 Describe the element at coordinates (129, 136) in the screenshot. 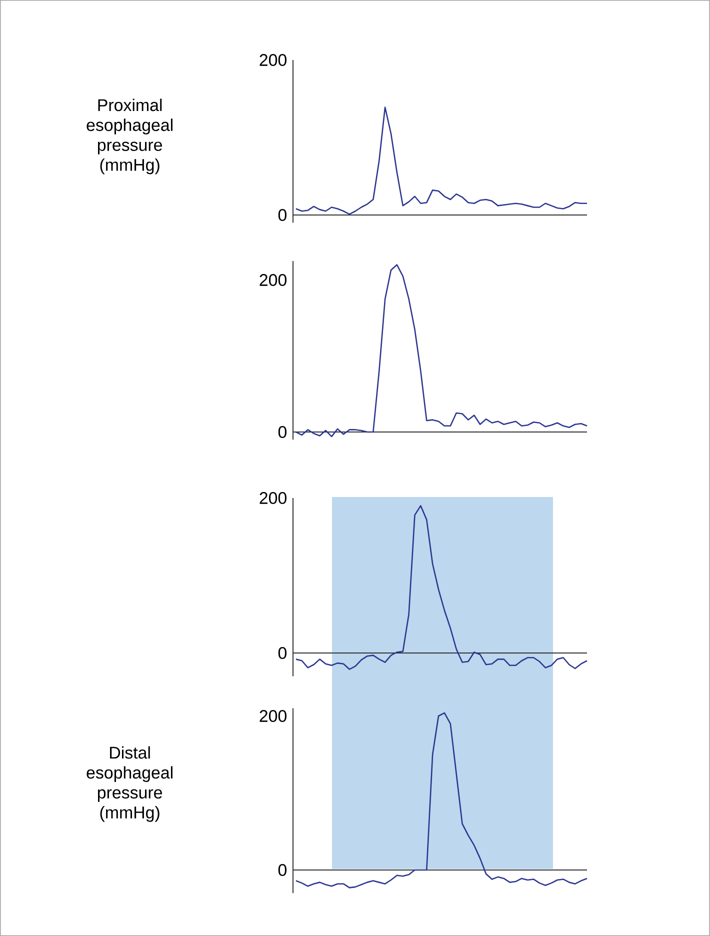

I see `y-axis-title: Proximal esophageal pressure (mmHg)` at that location.